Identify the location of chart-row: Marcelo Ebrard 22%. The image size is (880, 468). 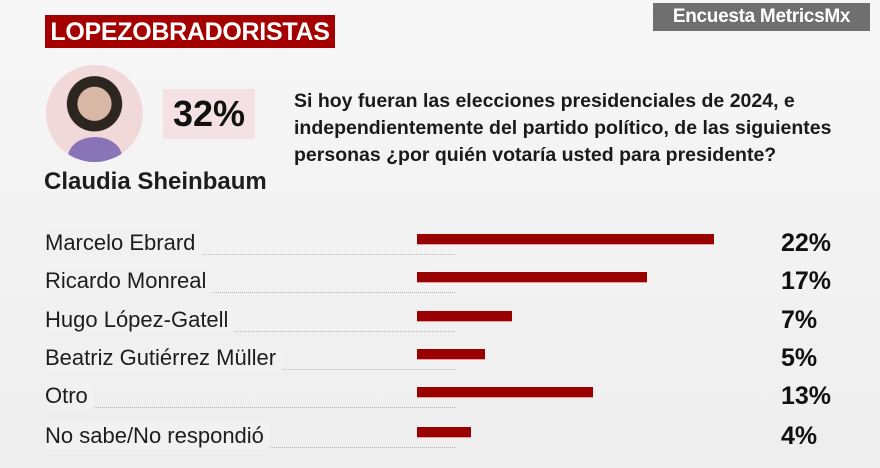
(440, 248).